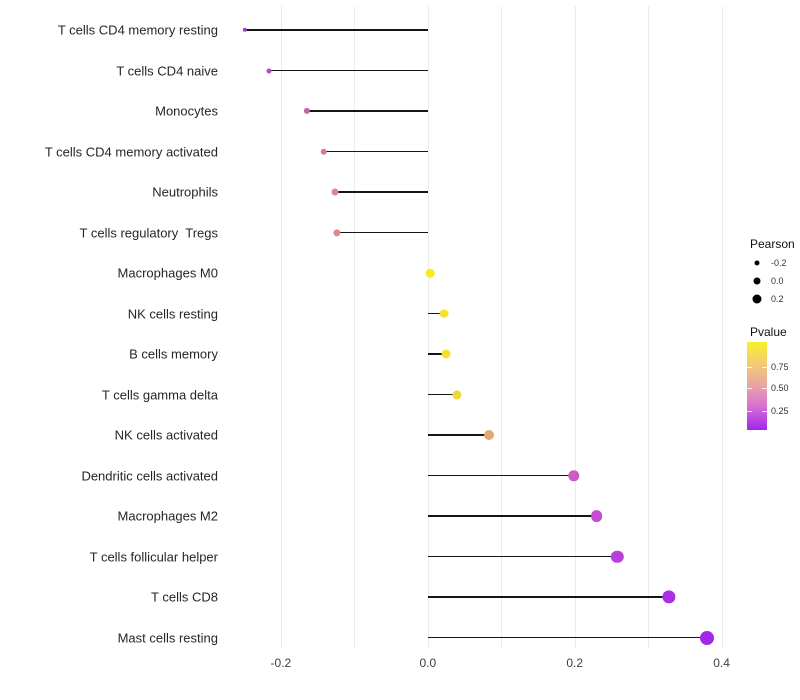 The image size is (800, 700). Describe the element at coordinates (777, 299) in the screenshot. I see `pearson-legend-value: 0.2` at that location.